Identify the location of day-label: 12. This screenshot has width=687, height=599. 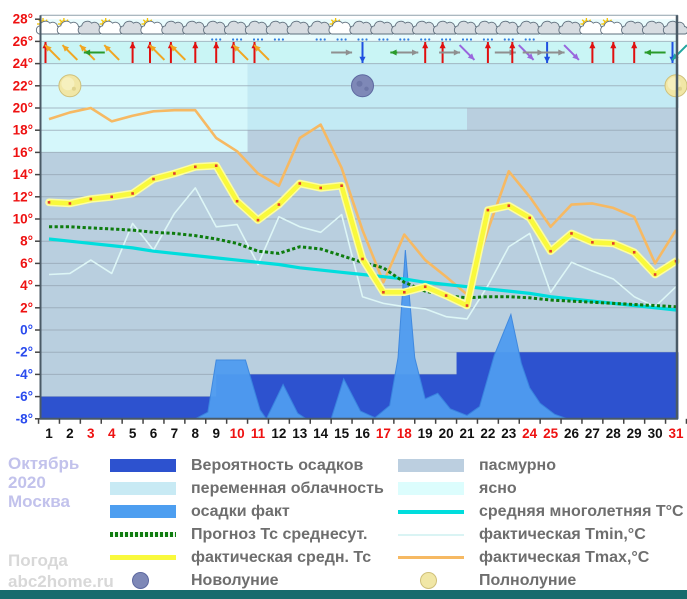
(278, 433).